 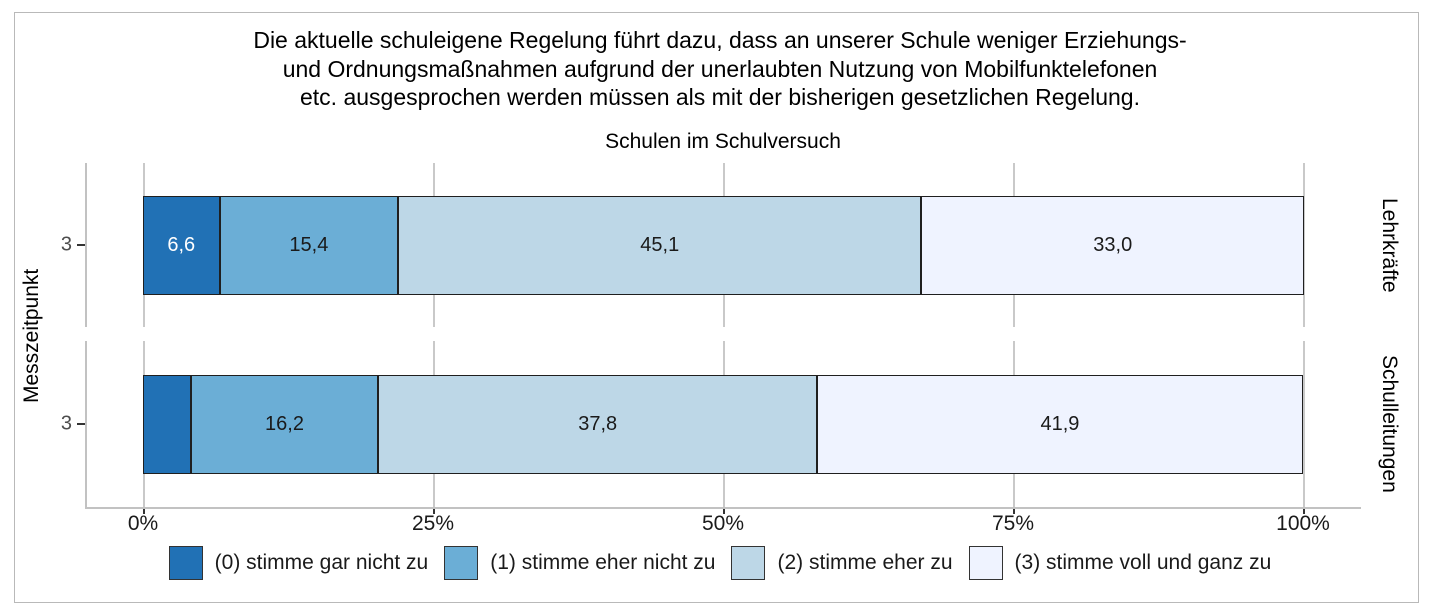 I want to click on x-tick-label-50%: 50%, so click(x=723, y=523).